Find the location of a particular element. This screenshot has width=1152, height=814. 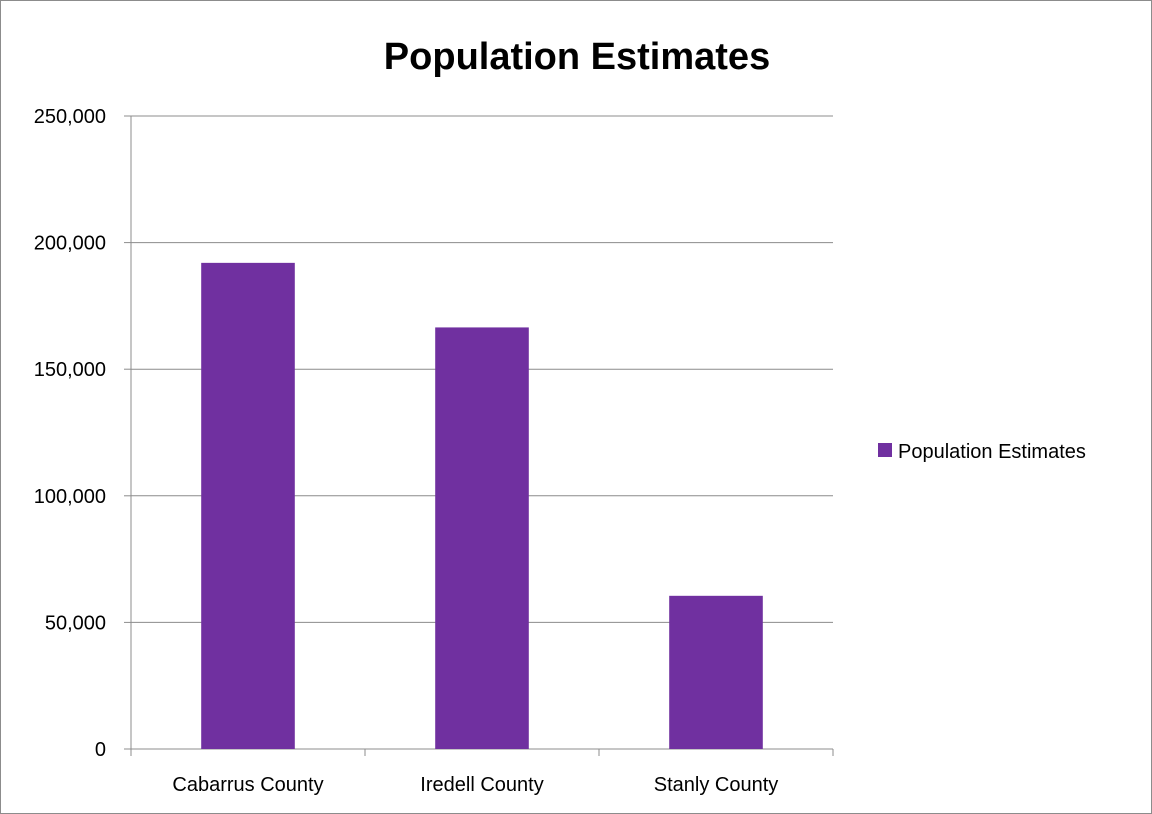

bar-iredell-county is located at coordinates (482, 538).